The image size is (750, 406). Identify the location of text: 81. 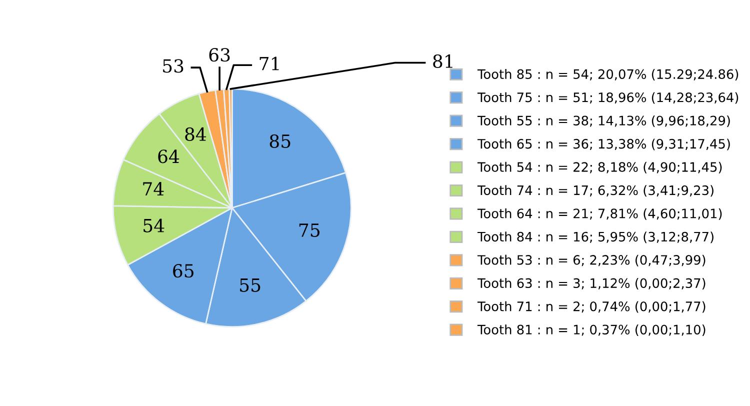
(442, 61).